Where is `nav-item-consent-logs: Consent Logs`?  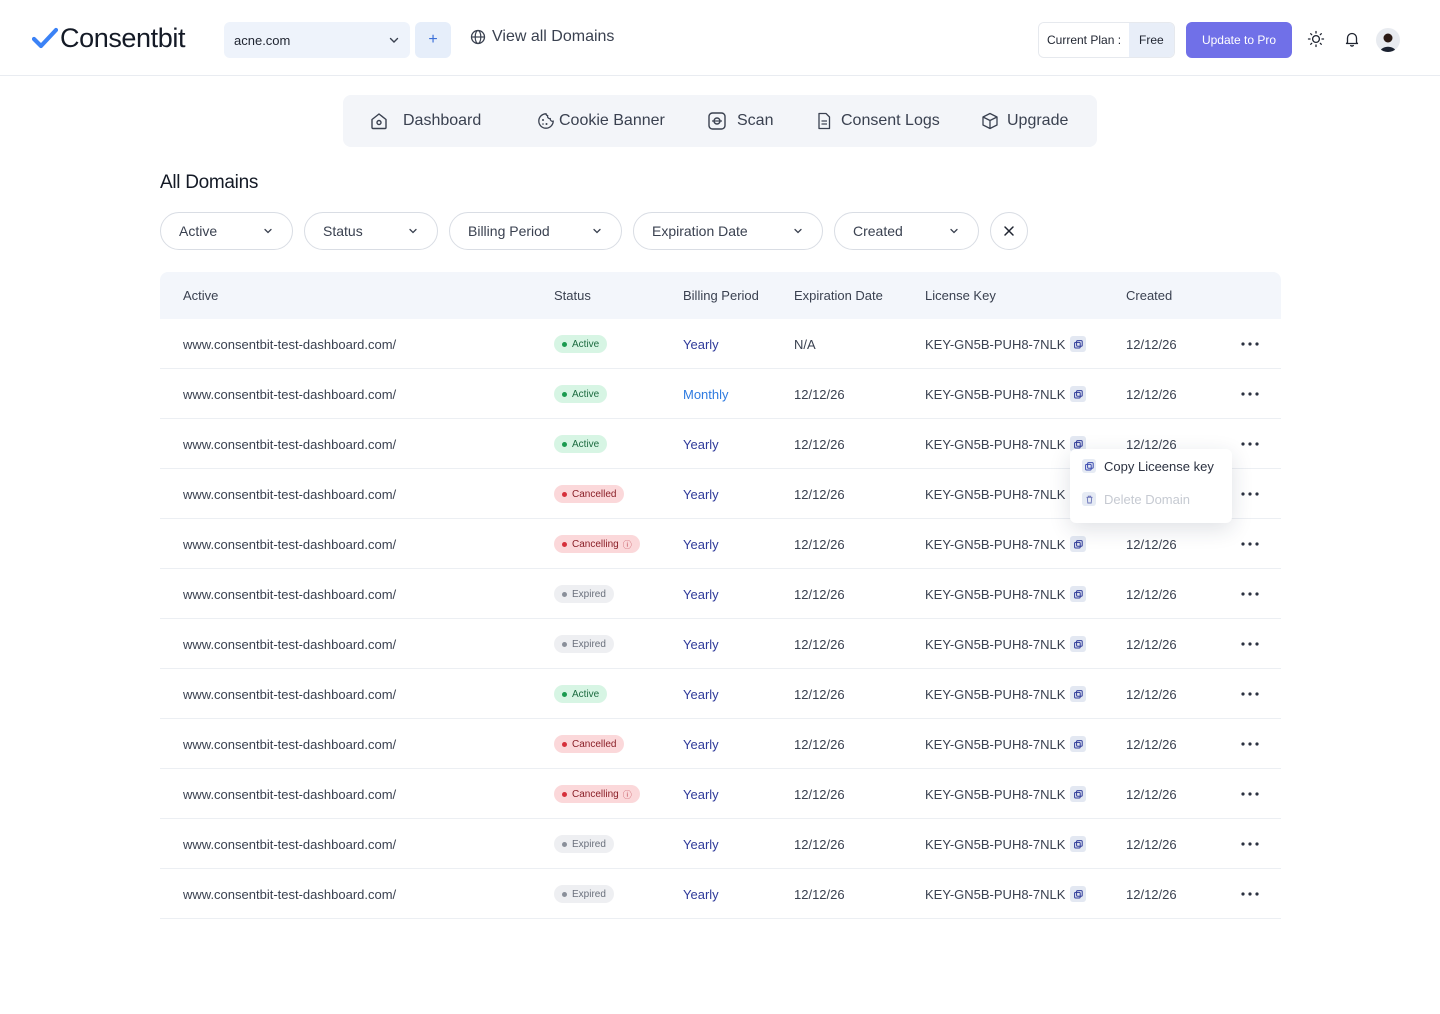
nav-item-consent-logs: Consent Logs is located at coordinates (877, 121).